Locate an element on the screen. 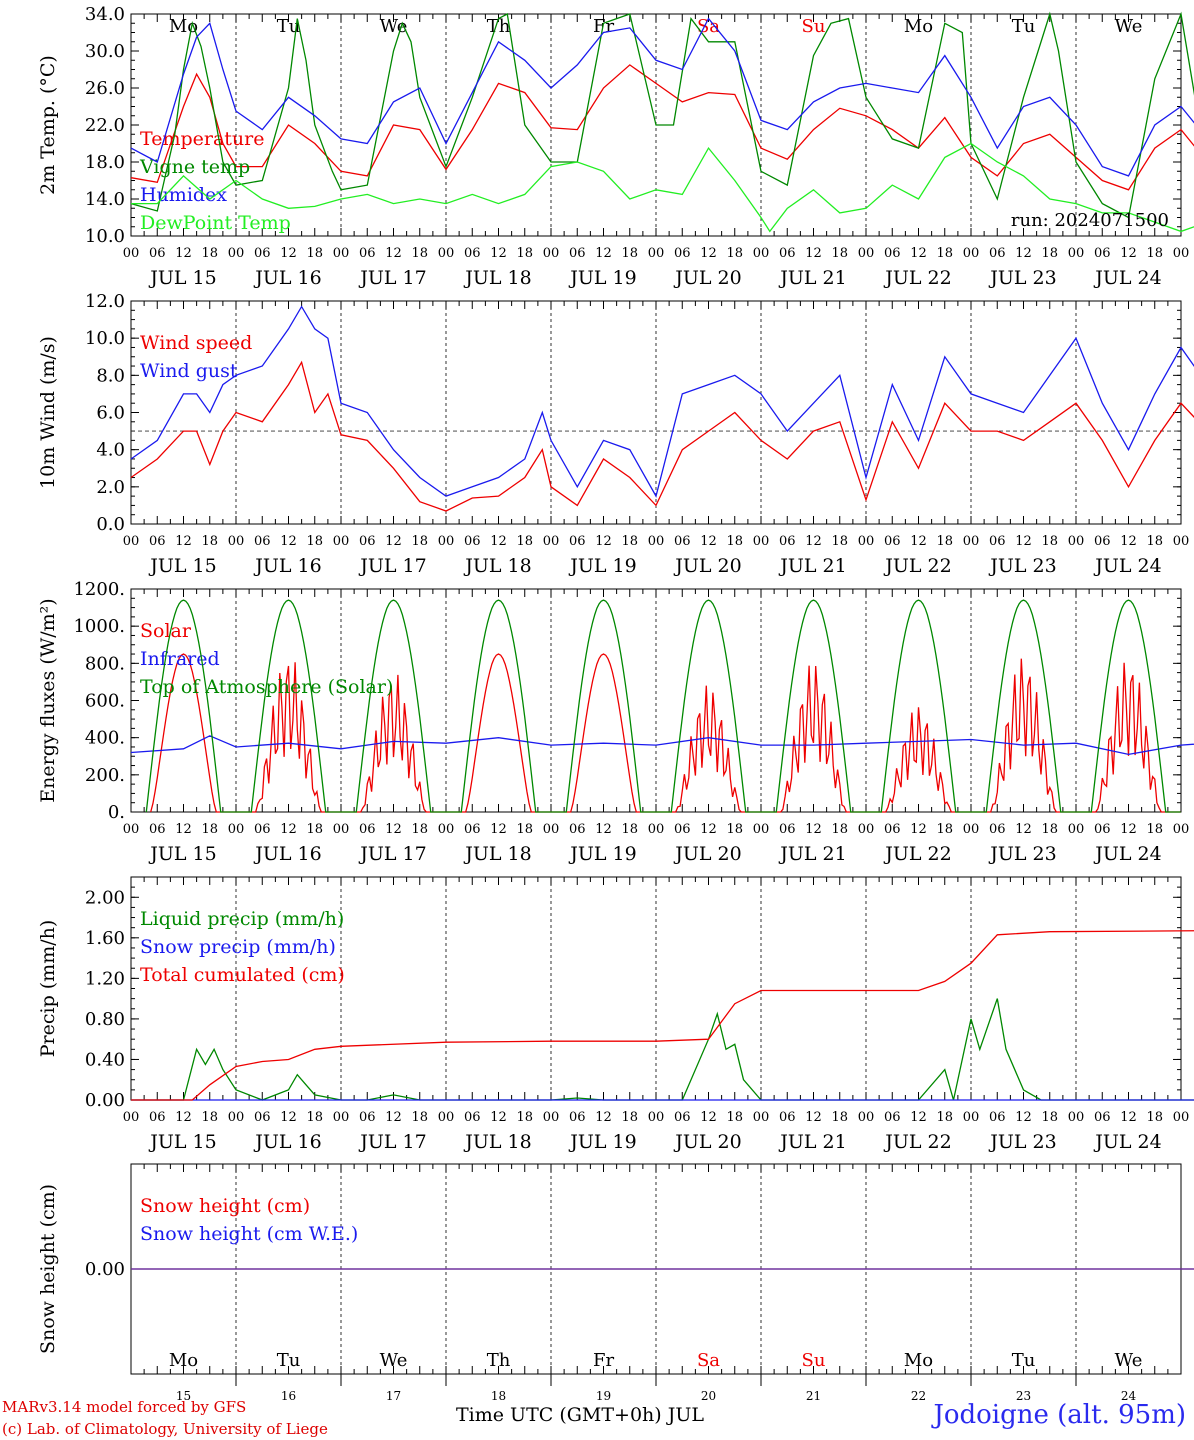 This screenshot has width=1194, height=1440. day-label: JUL 20 is located at coordinates (707, 566).